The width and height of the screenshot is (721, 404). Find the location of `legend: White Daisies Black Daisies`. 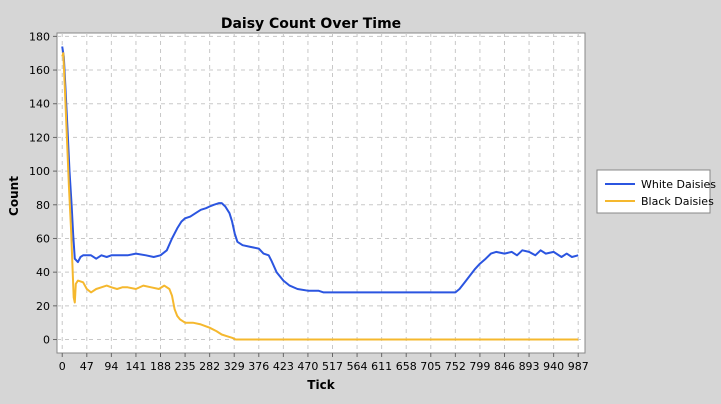

legend: White Daisies Black Daisies is located at coordinates (656, 191).